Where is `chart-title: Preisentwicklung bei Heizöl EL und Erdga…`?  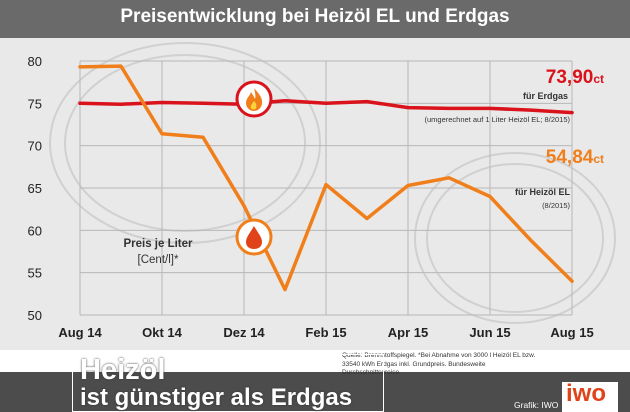 chart-title: Preisentwicklung bei Heizöl EL und Erdga… is located at coordinates (315, 16).